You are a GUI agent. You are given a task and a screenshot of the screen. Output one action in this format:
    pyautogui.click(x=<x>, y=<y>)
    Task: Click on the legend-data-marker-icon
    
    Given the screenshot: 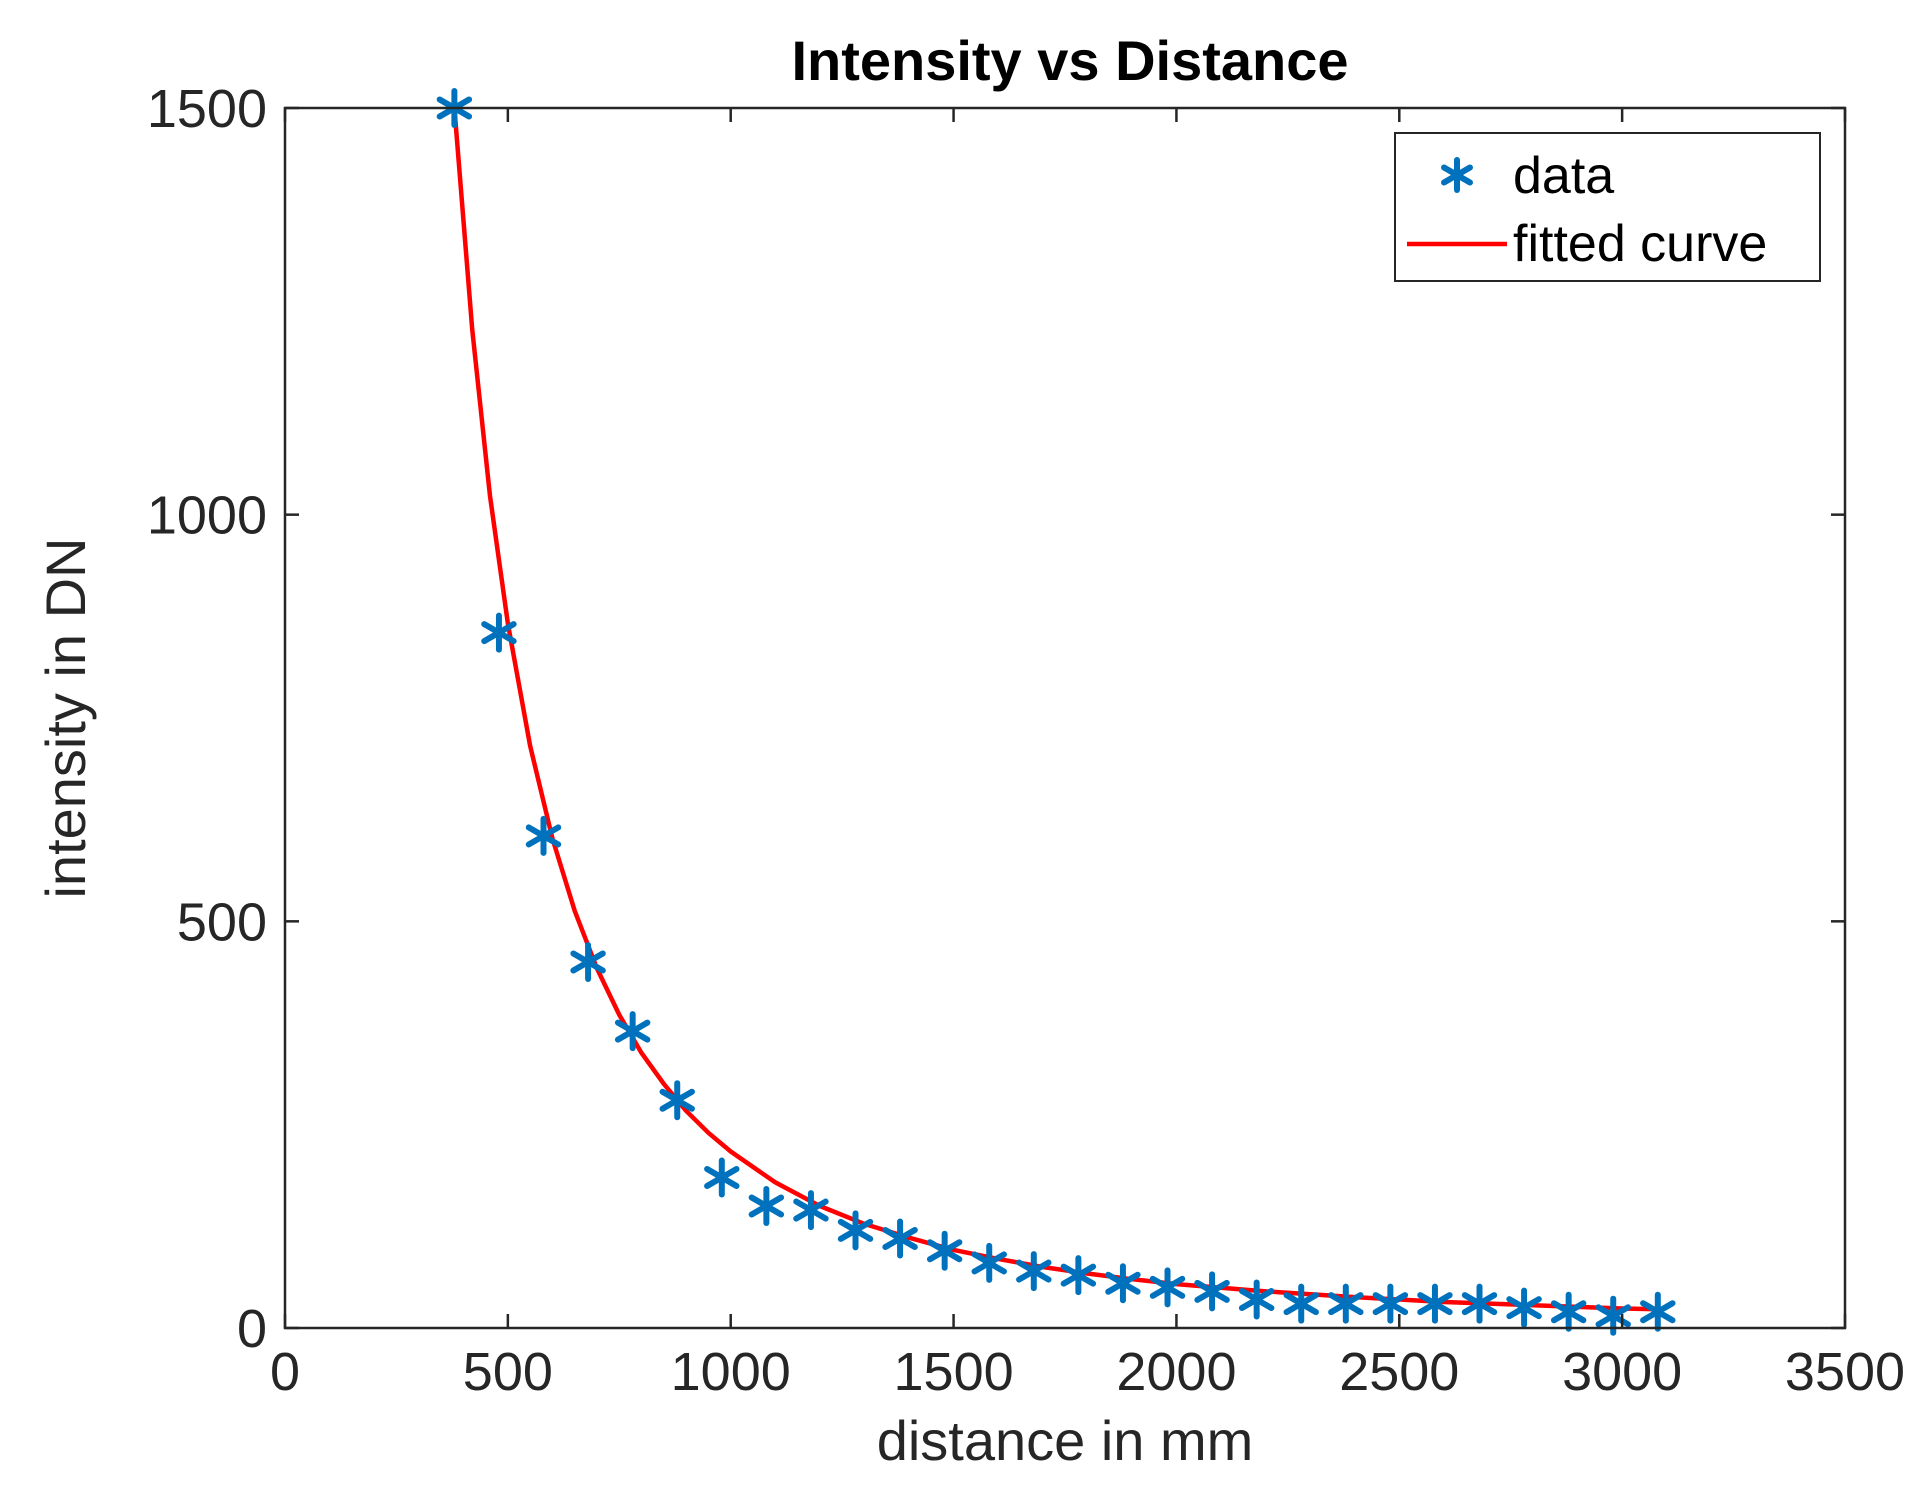 What is the action you would take?
    pyautogui.click(x=1457, y=175)
    